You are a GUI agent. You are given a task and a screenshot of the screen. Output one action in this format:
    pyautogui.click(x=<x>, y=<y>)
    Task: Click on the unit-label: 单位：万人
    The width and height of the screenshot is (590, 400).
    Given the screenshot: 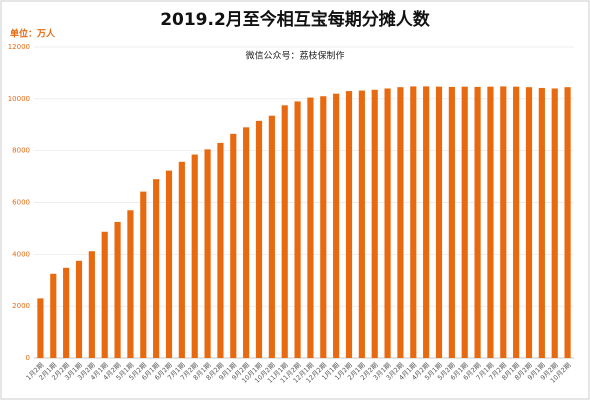 What is the action you would take?
    pyautogui.click(x=33, y=34)
    